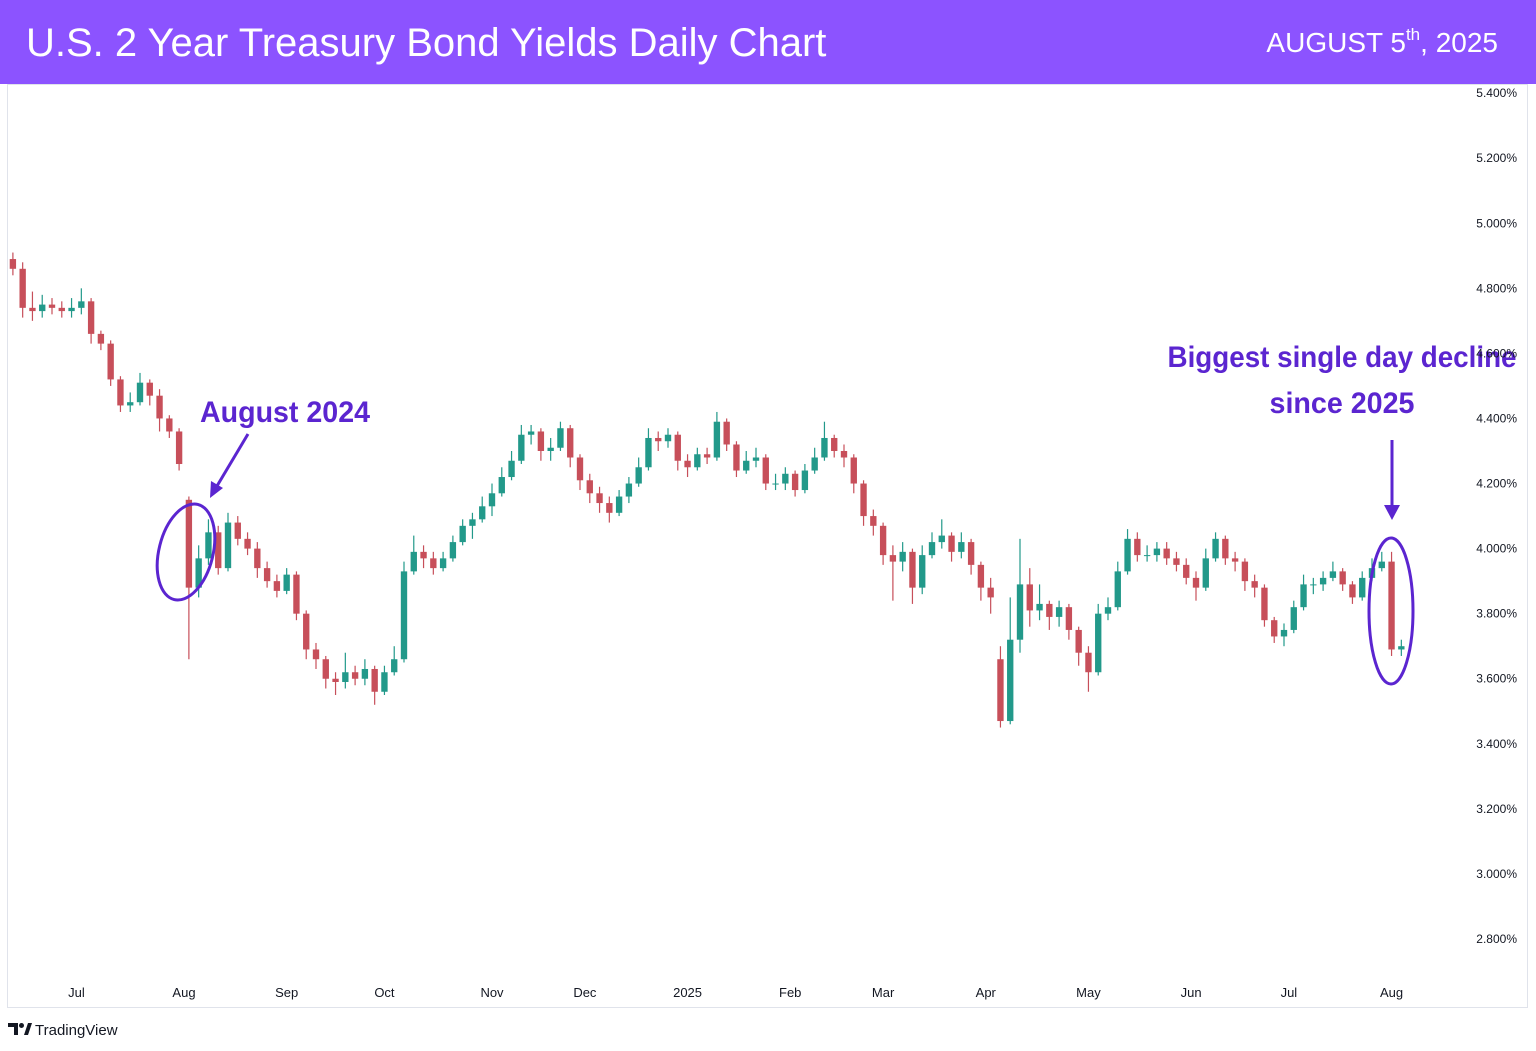 This screenshot has height=1051, width=1536. Describe the element at coordinates (1496, 158) in the screenshot. I see `y-tick-label: 5.200%` at that location.